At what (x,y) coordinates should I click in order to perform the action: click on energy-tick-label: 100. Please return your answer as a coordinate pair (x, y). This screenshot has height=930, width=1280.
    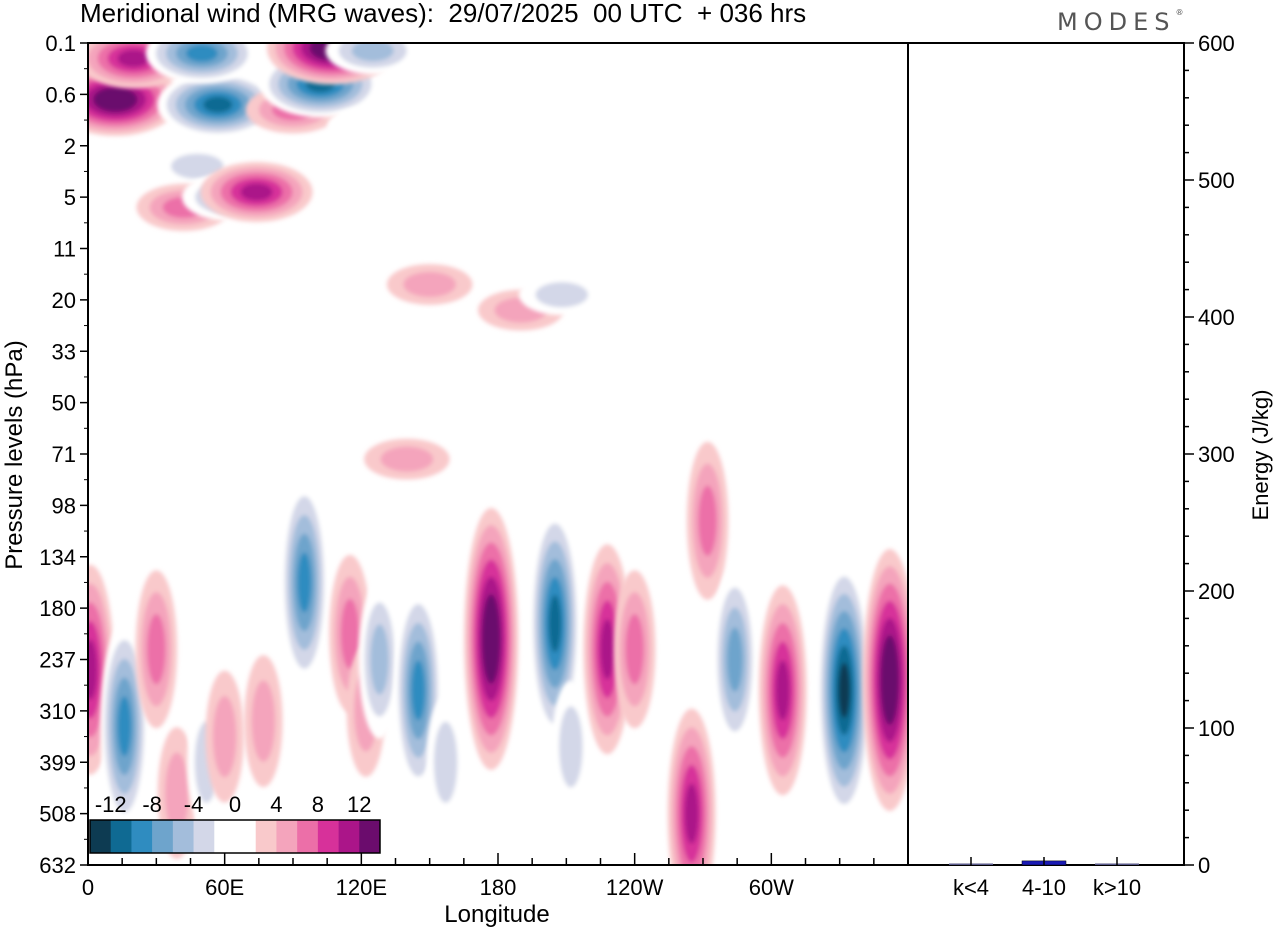
    Looking at the image, I should click on (1216, 728).